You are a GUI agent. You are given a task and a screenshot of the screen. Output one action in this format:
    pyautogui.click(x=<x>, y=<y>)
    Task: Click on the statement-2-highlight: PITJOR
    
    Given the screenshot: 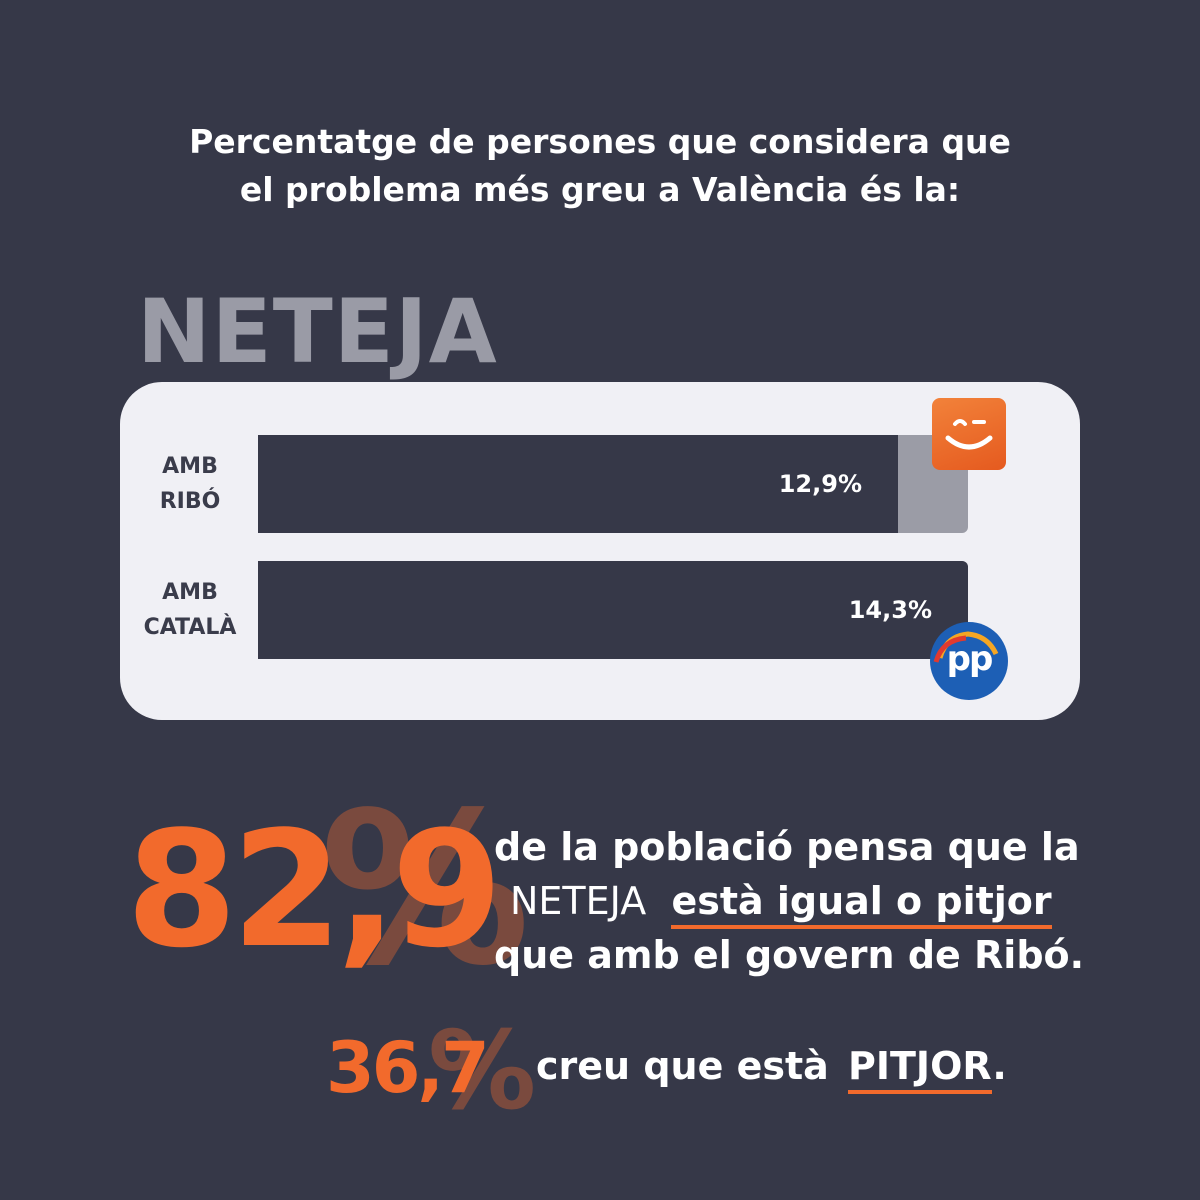 What is the action you would take?
    pyautogui.click(x=920, y=1069)
    